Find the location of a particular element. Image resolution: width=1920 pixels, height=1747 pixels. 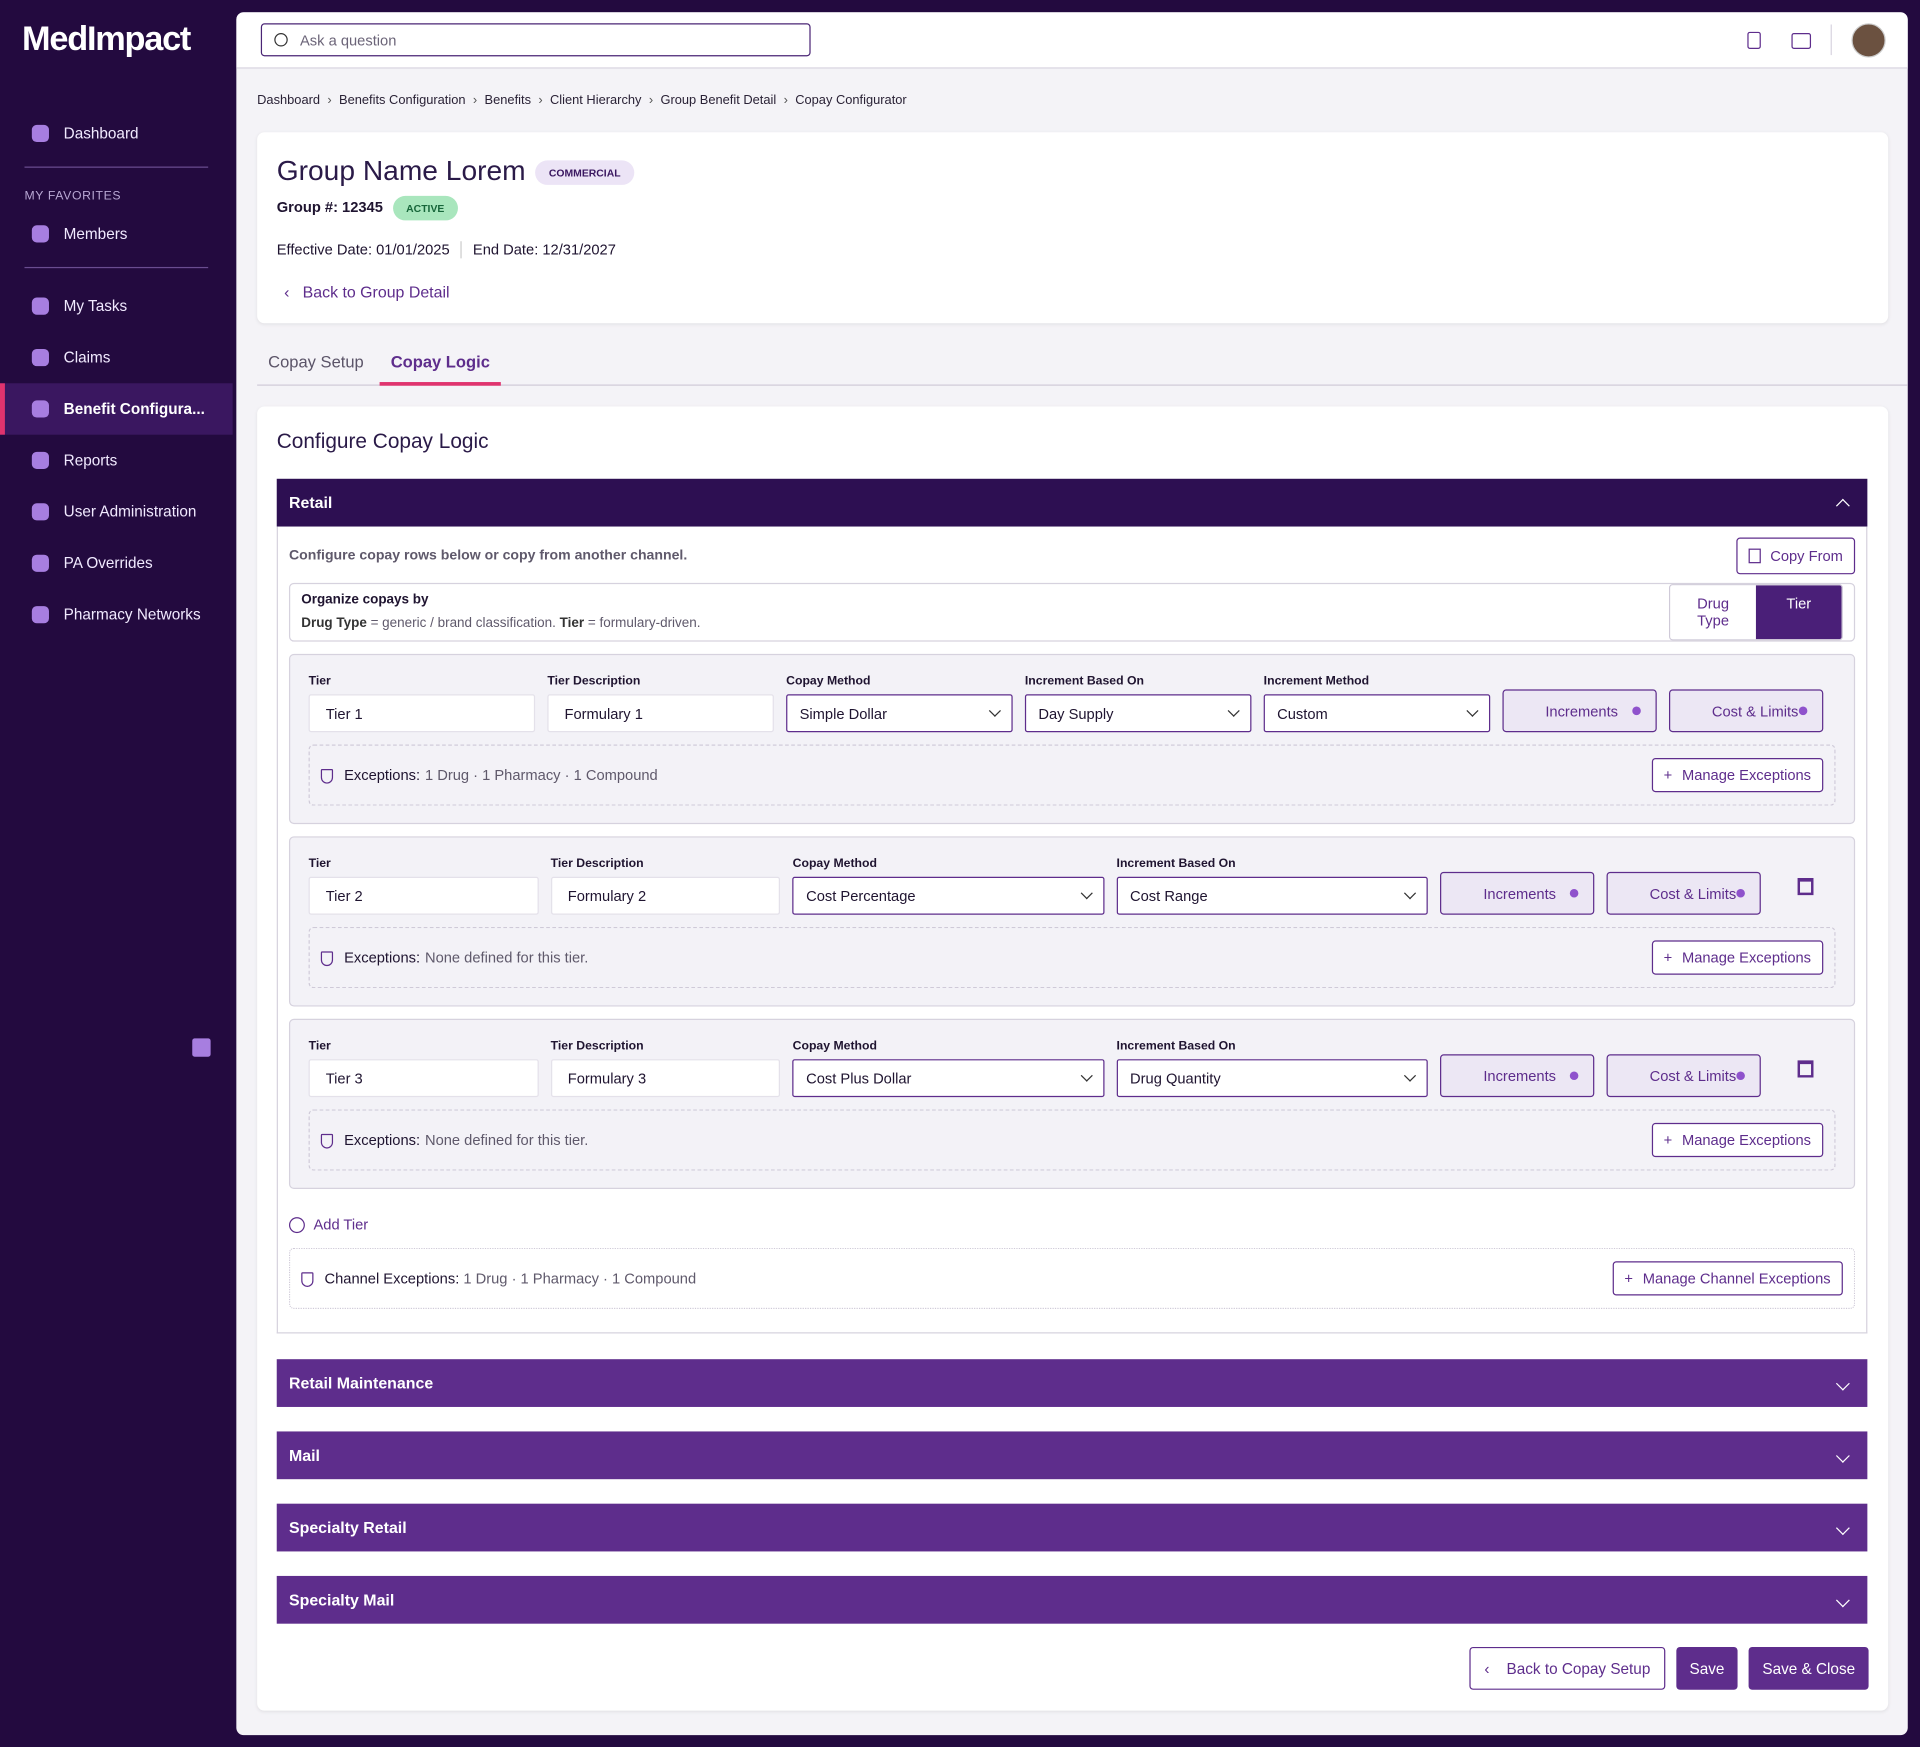

text-input: Tier 2 is located at coordinates (423, 895).